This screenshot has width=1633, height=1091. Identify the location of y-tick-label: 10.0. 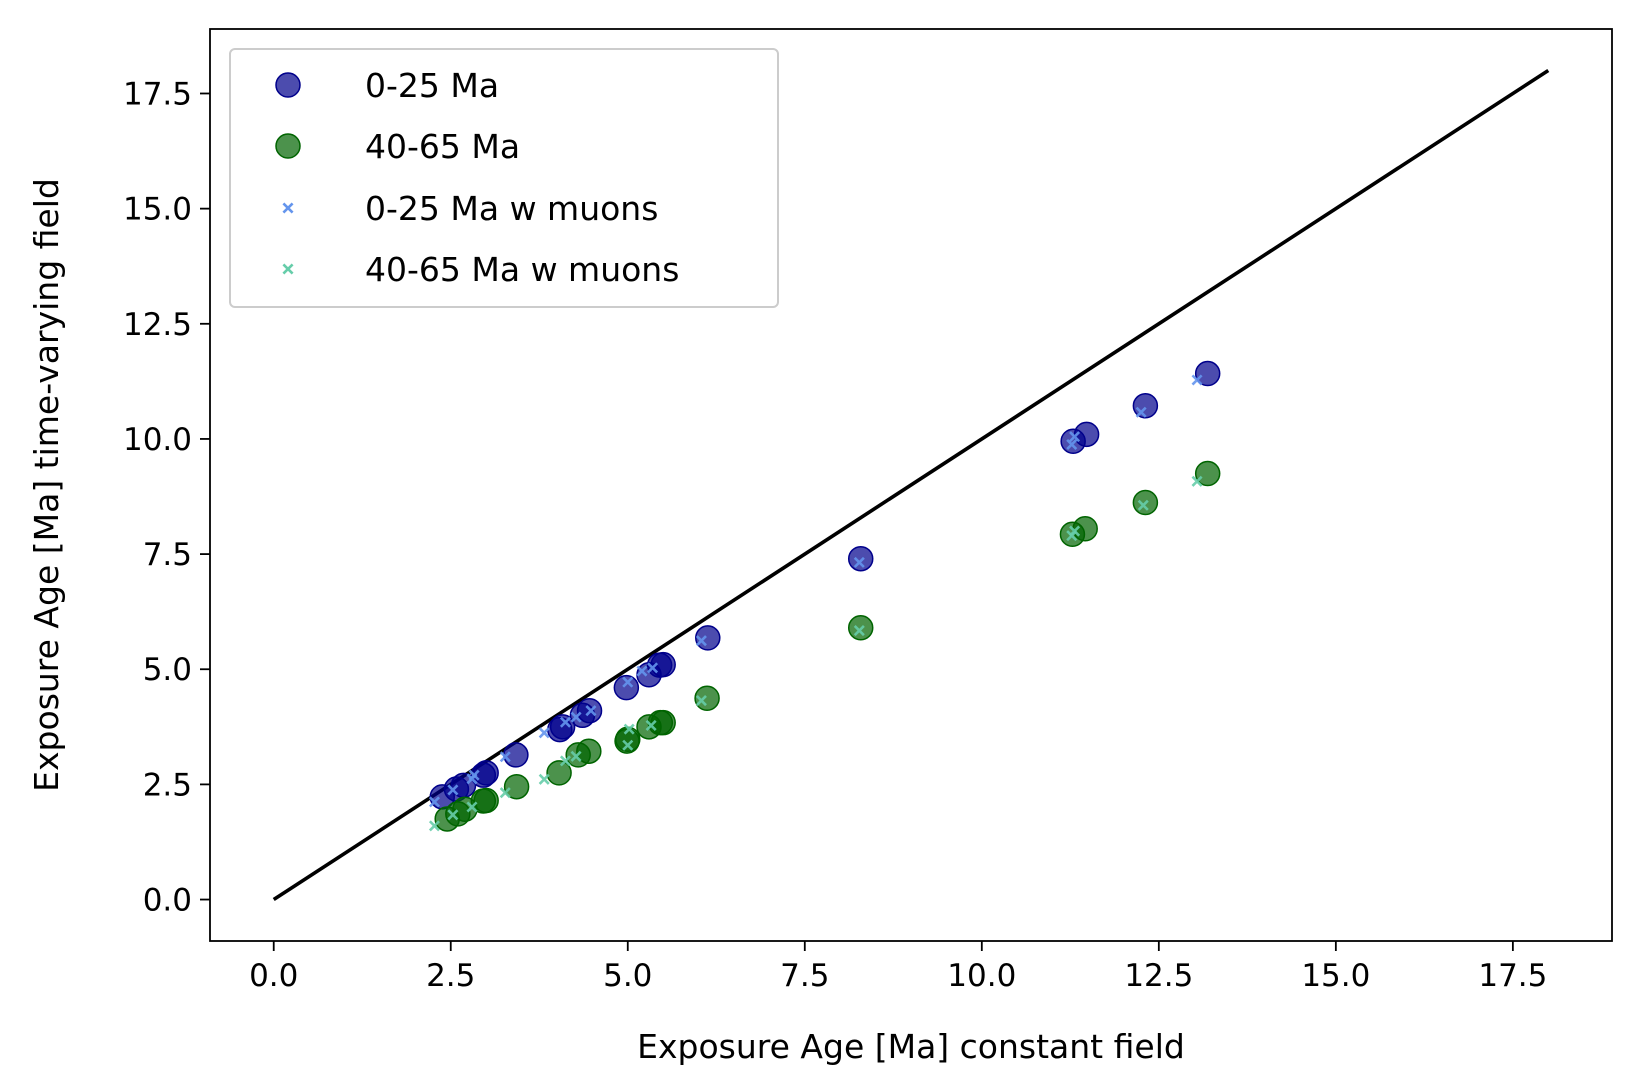
(157, 440).